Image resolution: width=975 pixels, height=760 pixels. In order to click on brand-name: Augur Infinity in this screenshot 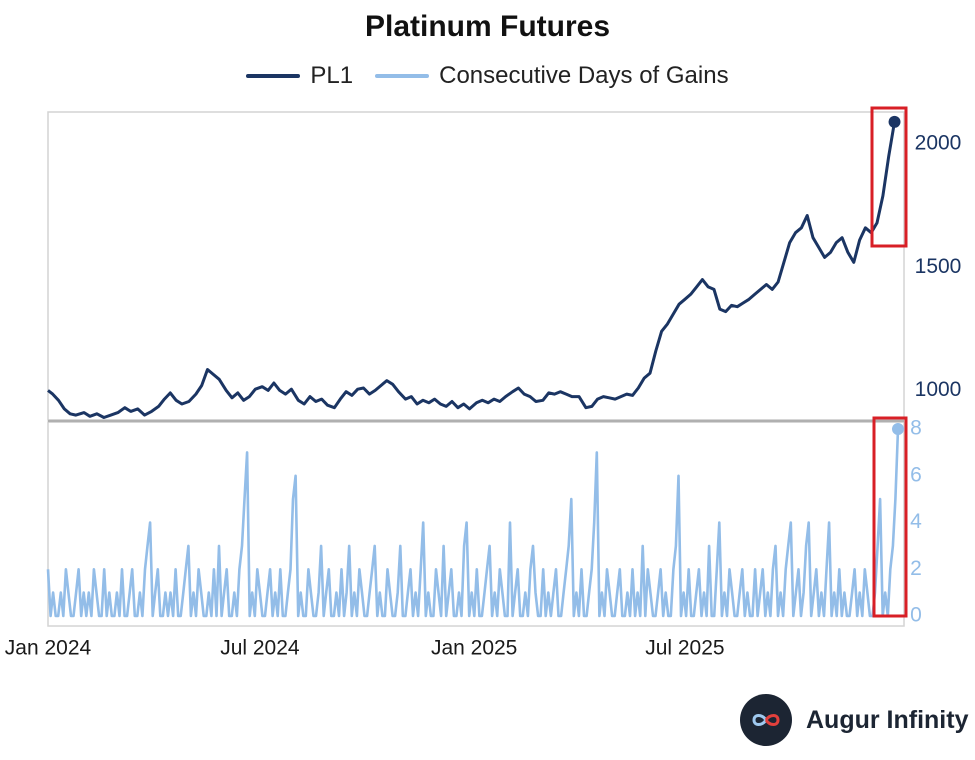, I will do `click(887, 719)`.